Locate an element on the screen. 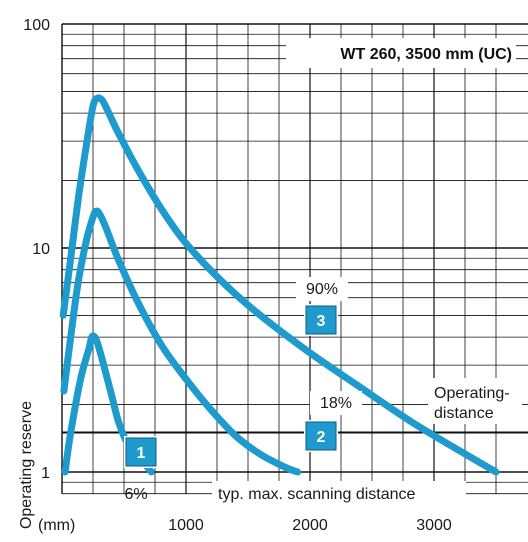 Image resolution: width=528 pixels, height=542 pixels. badge-number-2: 2 is located at coordinates (321, 437).